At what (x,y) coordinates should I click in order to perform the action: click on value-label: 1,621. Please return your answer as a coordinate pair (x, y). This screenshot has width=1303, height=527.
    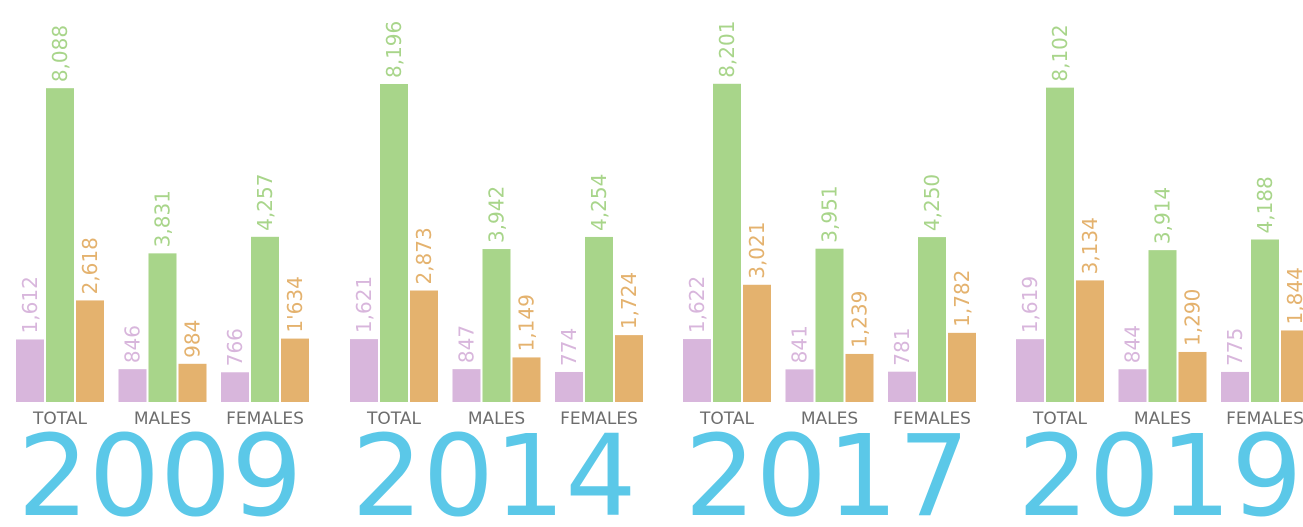
    Looking at the image, I should click on (364, 304).